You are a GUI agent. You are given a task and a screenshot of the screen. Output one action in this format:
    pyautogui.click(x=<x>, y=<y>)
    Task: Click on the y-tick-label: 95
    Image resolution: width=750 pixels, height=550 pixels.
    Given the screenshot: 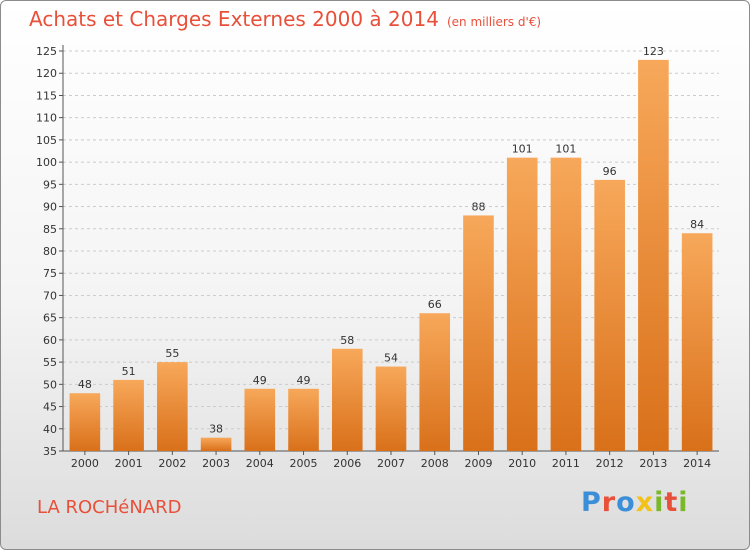 What is the action you would take?
    pyautogui.click(x=50, y=184)
    